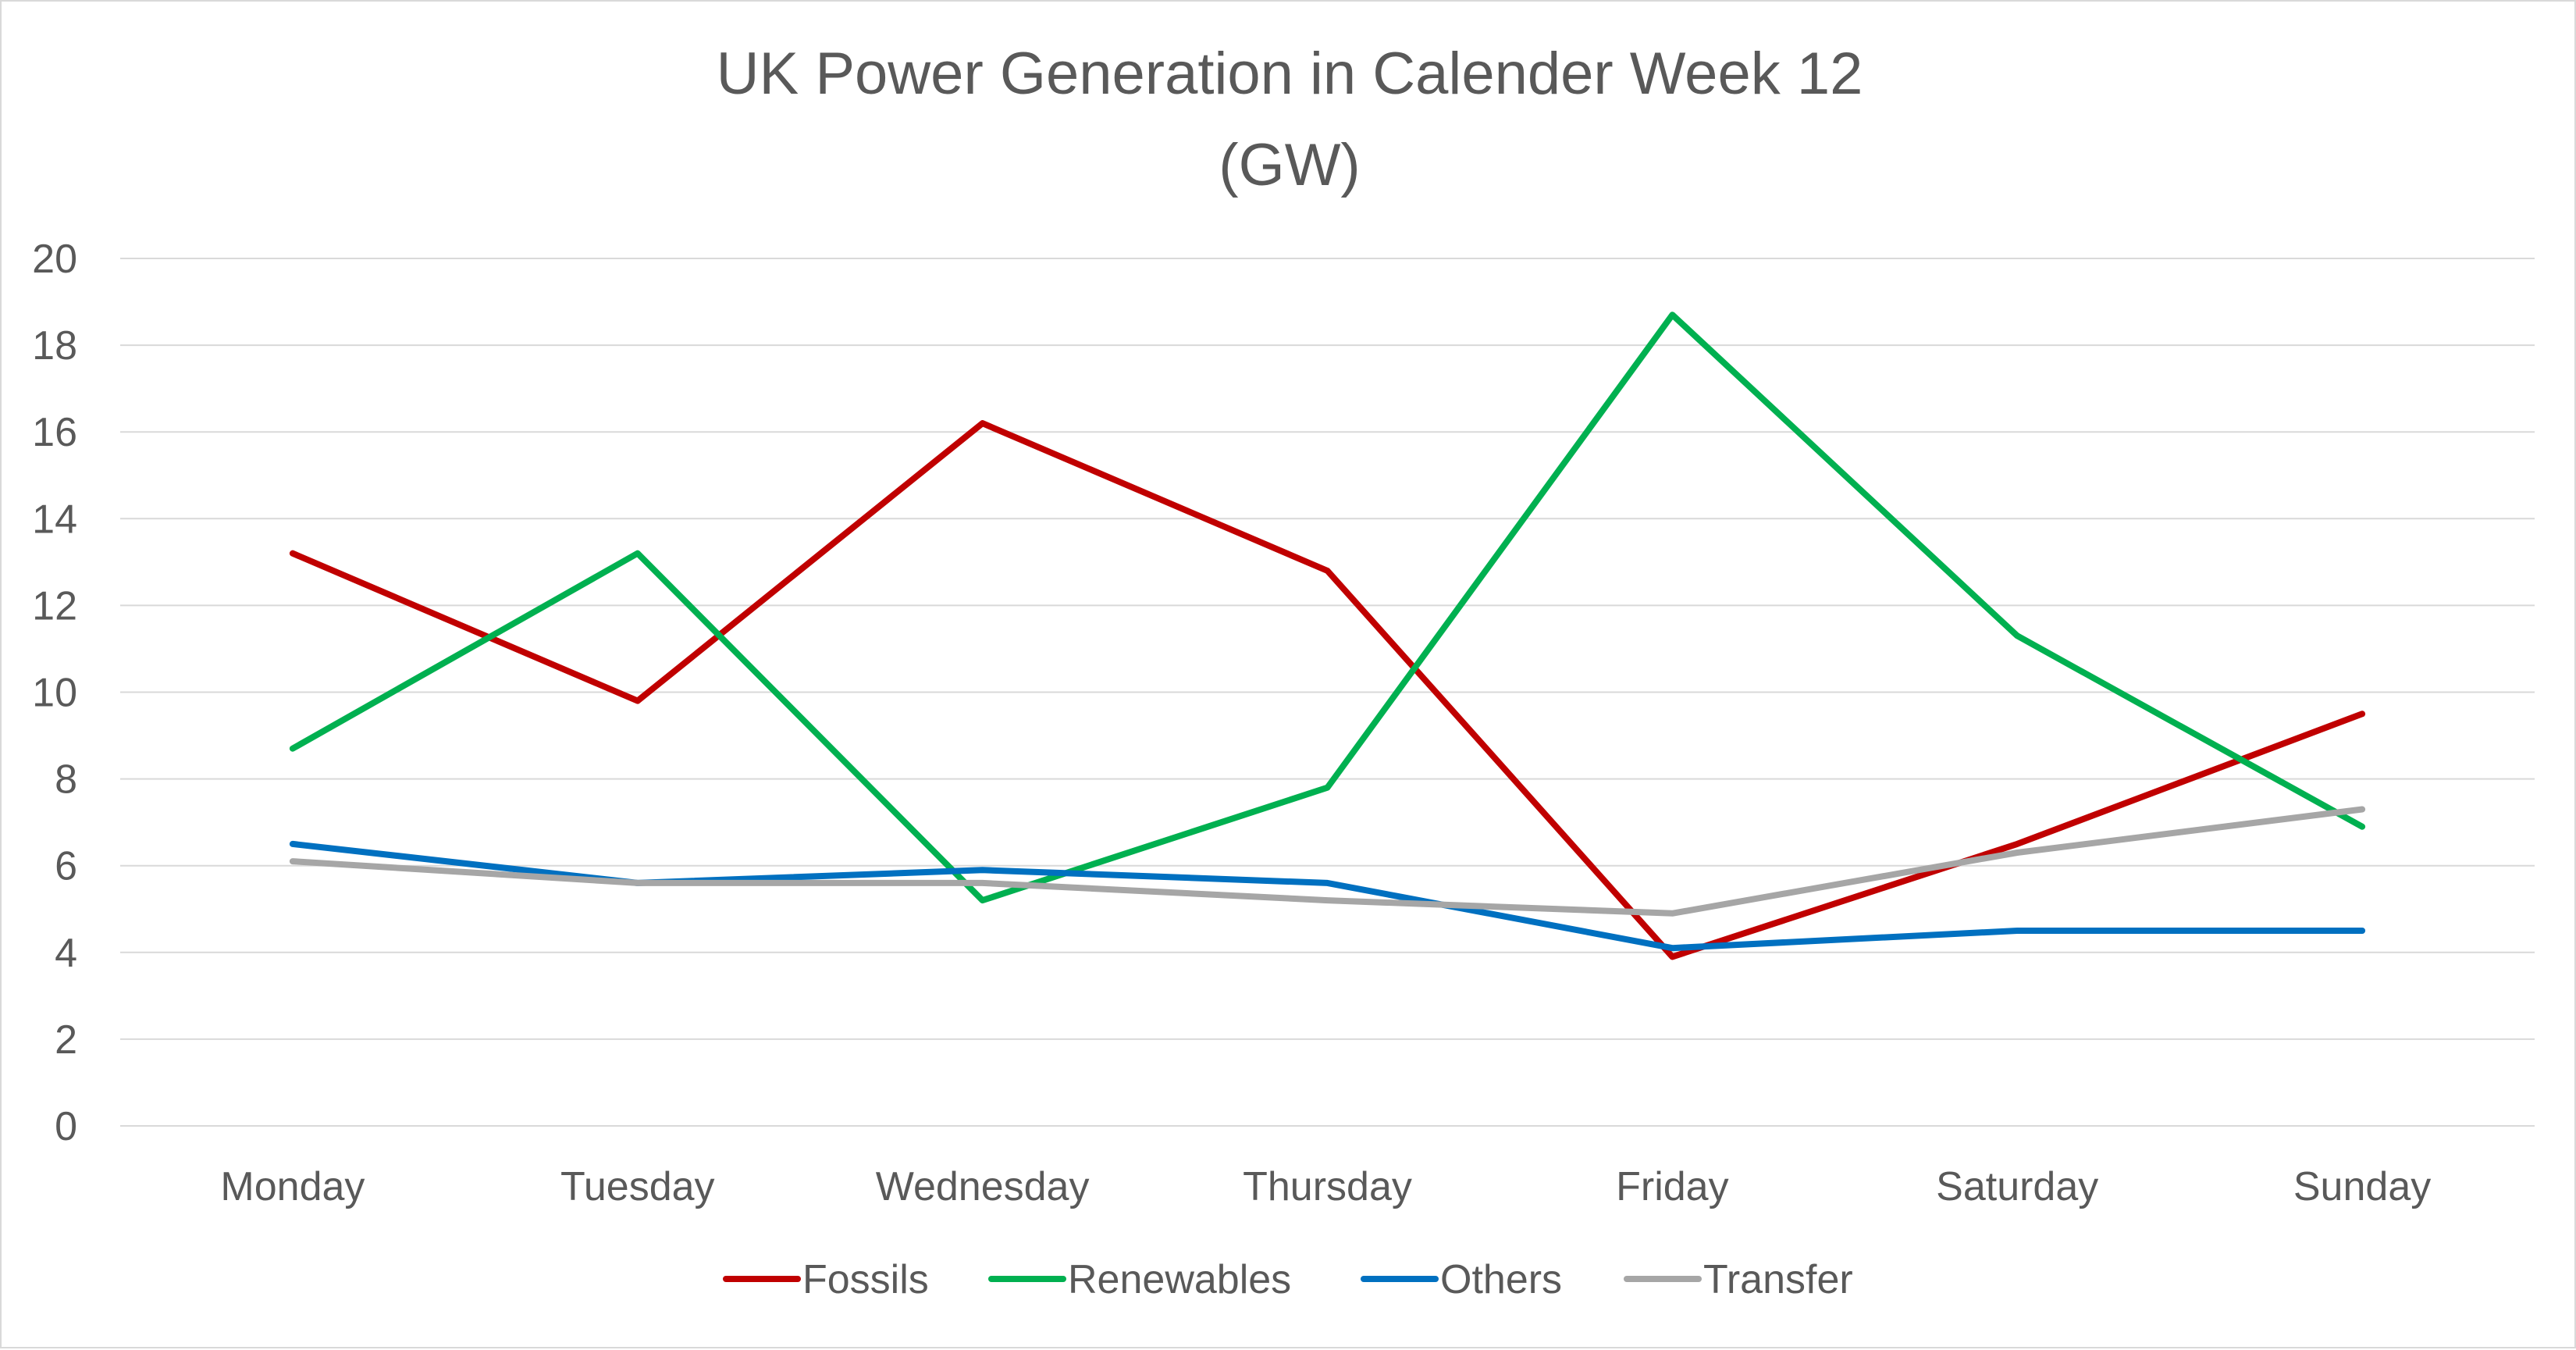  I want to click on y-tick-label: 4, so click(66, 953).